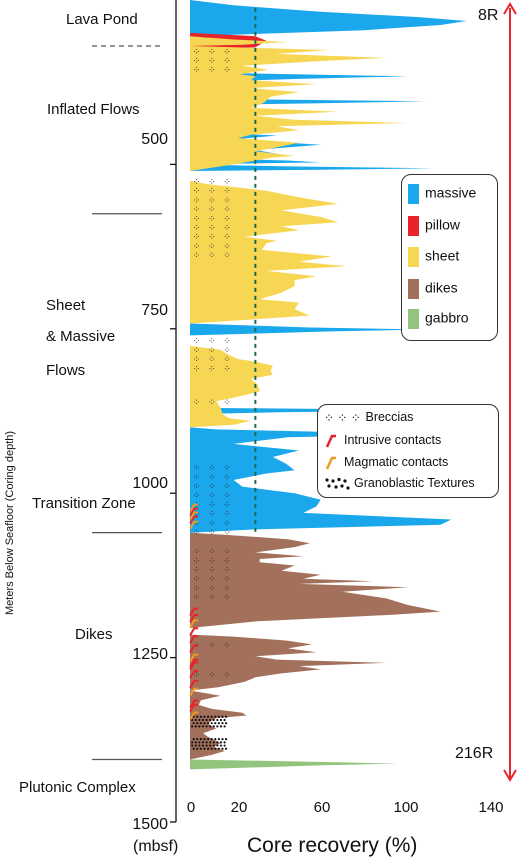  What do you see at coordinates (330, 441) in the screenshot?
I see `red-slash-icon` at bounding box center [330, 441].